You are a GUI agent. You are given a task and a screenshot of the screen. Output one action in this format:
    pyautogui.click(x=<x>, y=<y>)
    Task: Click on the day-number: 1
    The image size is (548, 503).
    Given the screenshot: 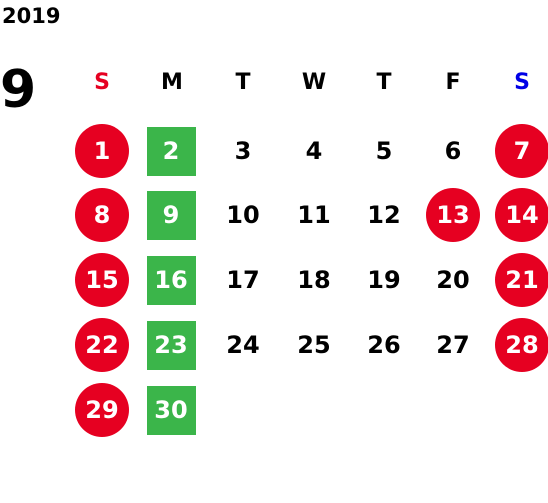 What is the action you would take?
    pyautogui.click(x=102, y=151)
    